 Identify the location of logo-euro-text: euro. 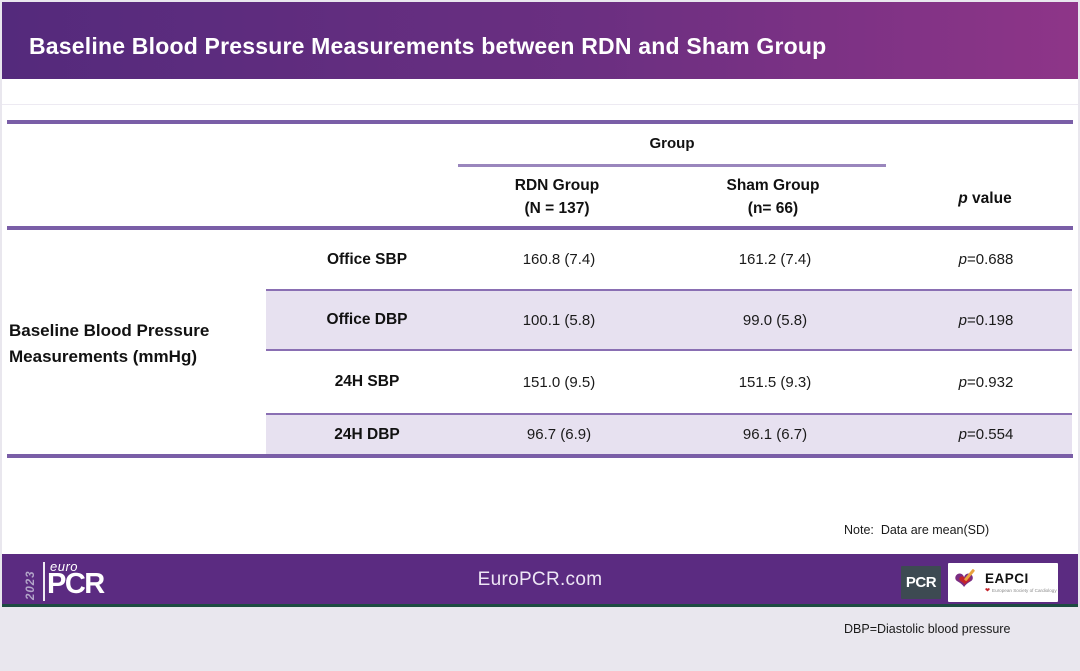
(64, 566).